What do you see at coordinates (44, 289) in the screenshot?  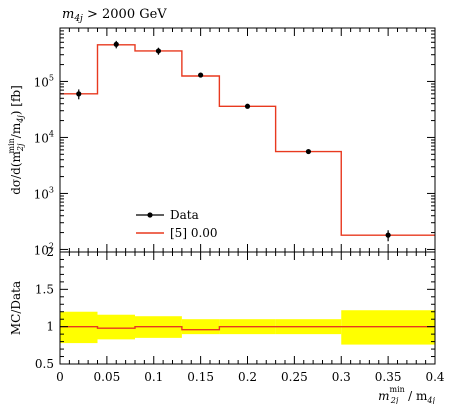 I see `ratio-y-tick-label: 1.5` at bounding box center [44, 289].